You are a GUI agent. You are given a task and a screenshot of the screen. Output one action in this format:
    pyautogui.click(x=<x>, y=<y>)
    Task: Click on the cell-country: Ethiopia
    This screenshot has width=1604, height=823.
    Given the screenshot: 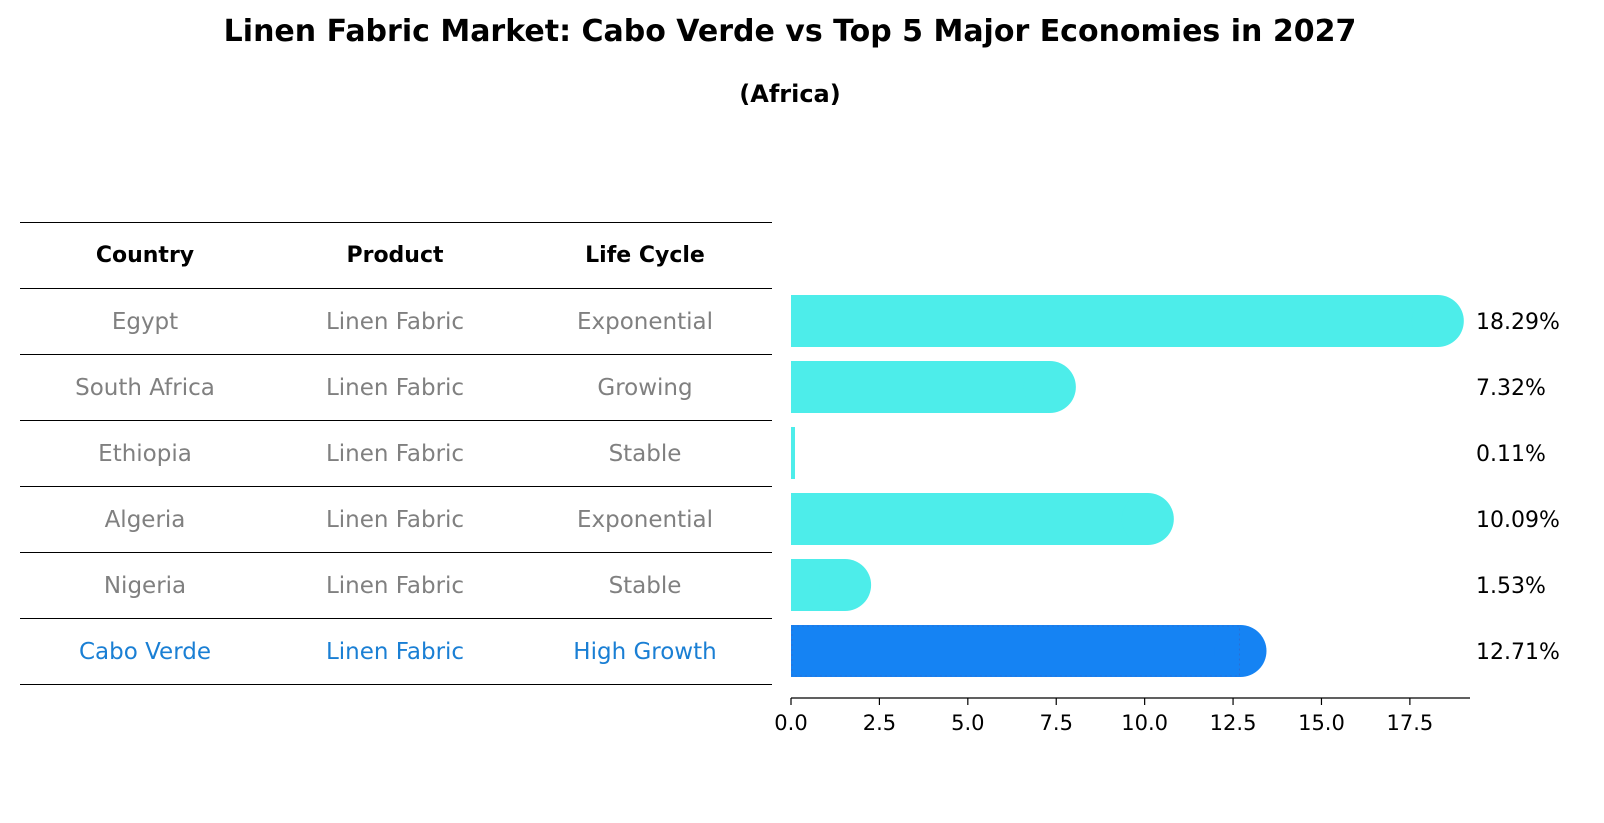 What is the action you would take?
    pyautogui.click(x=145, y=453)
    